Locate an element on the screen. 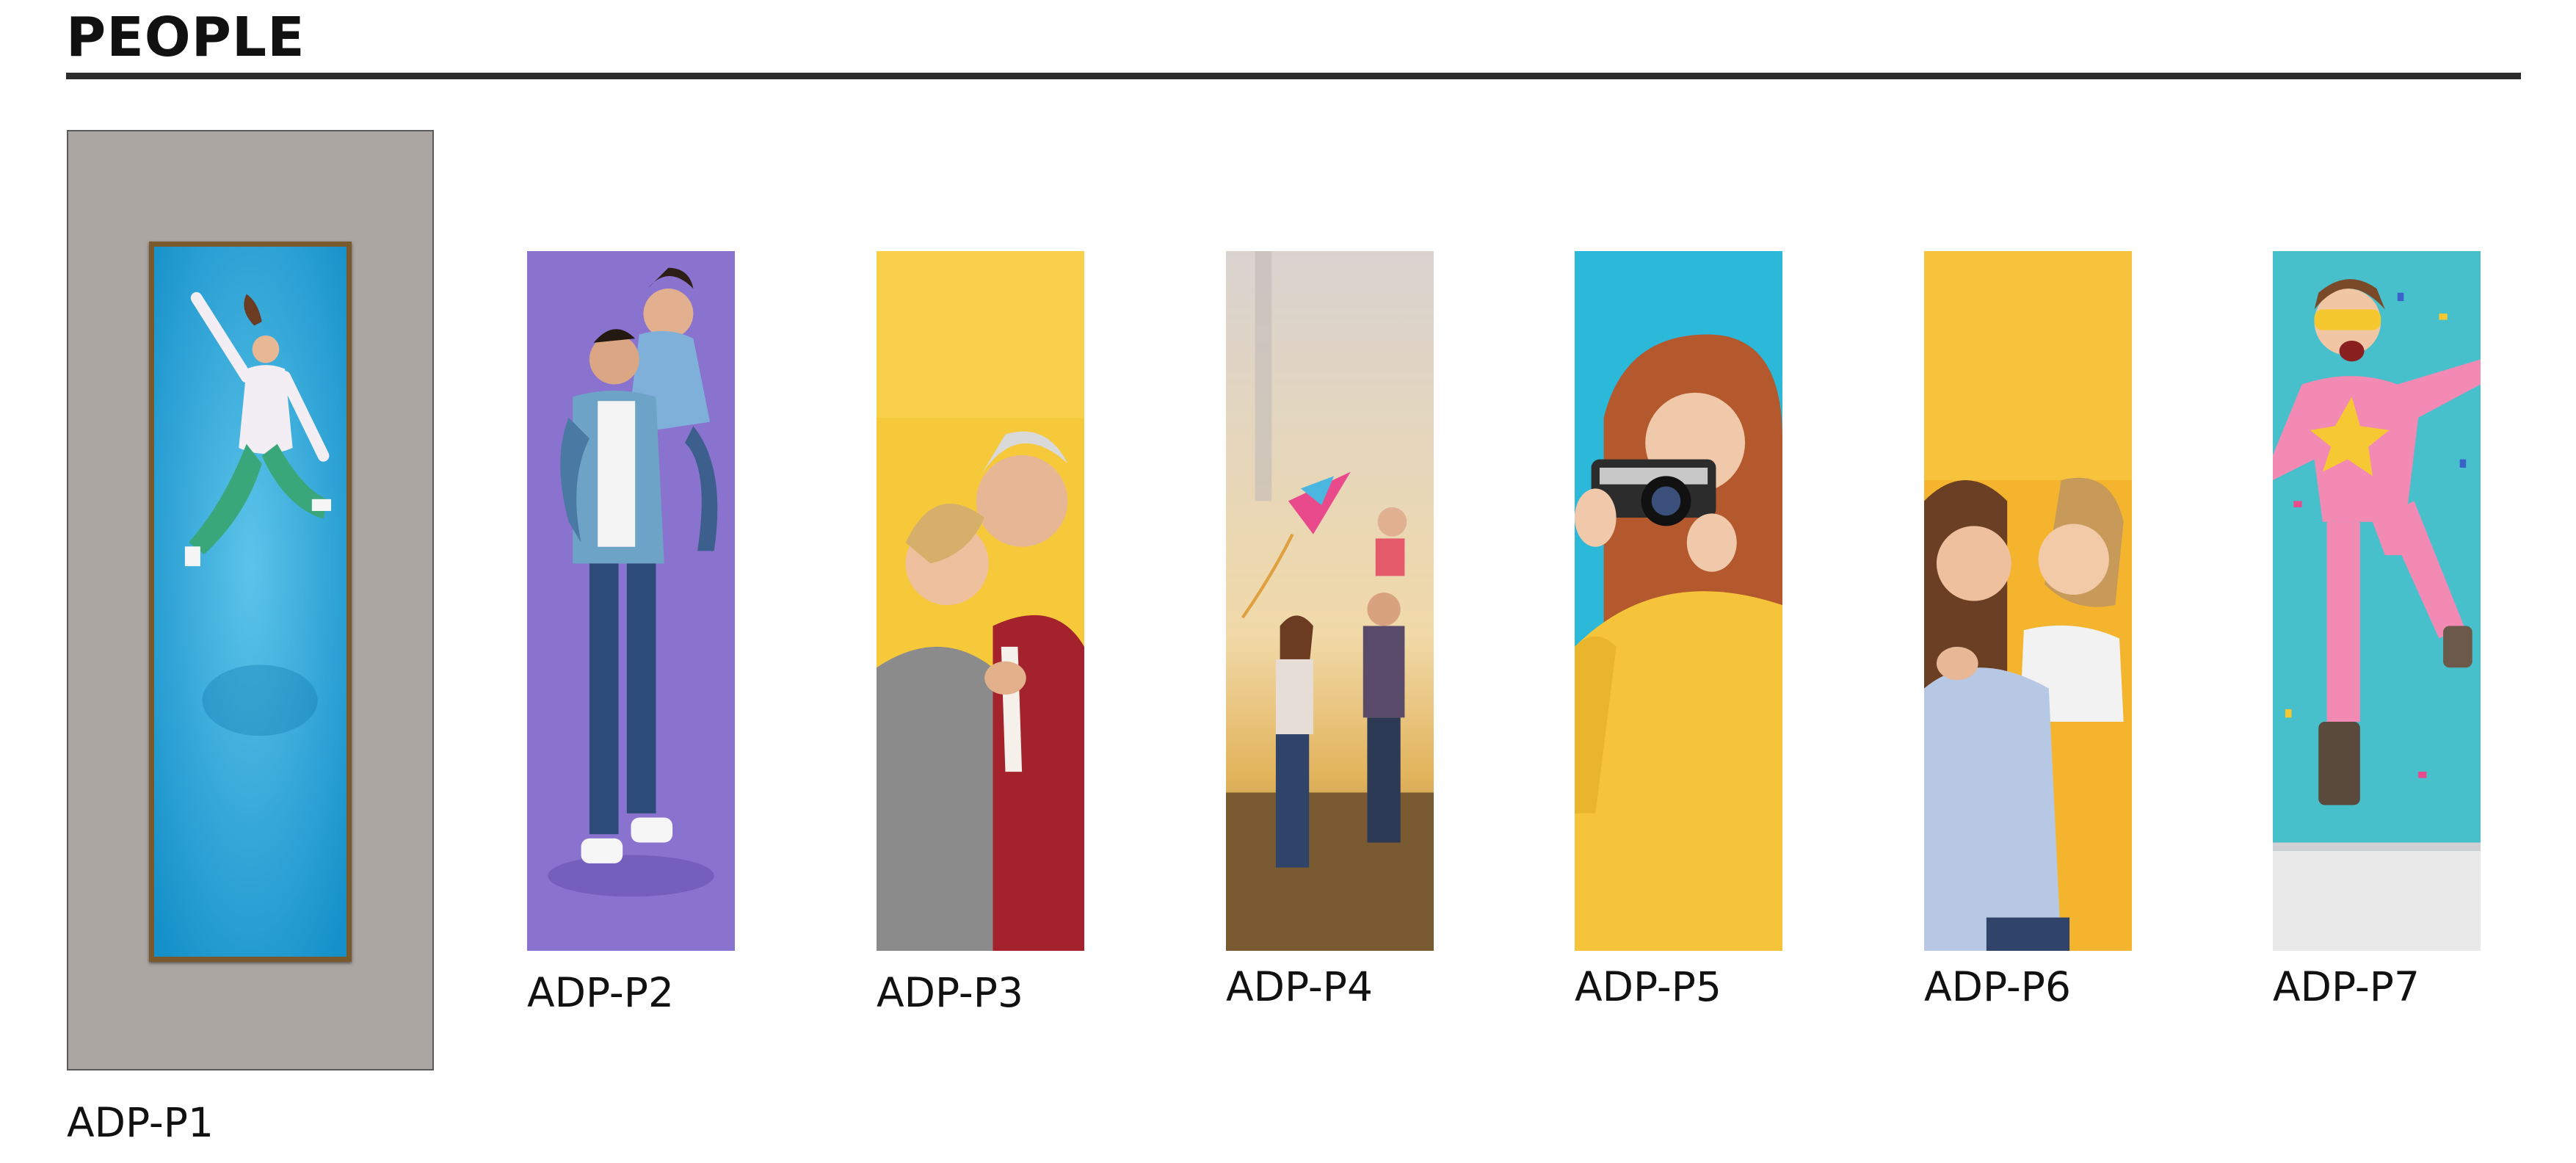 This screenshot has height=1163, width=2576. product-p5-image is located at coordinates (1679, 601).